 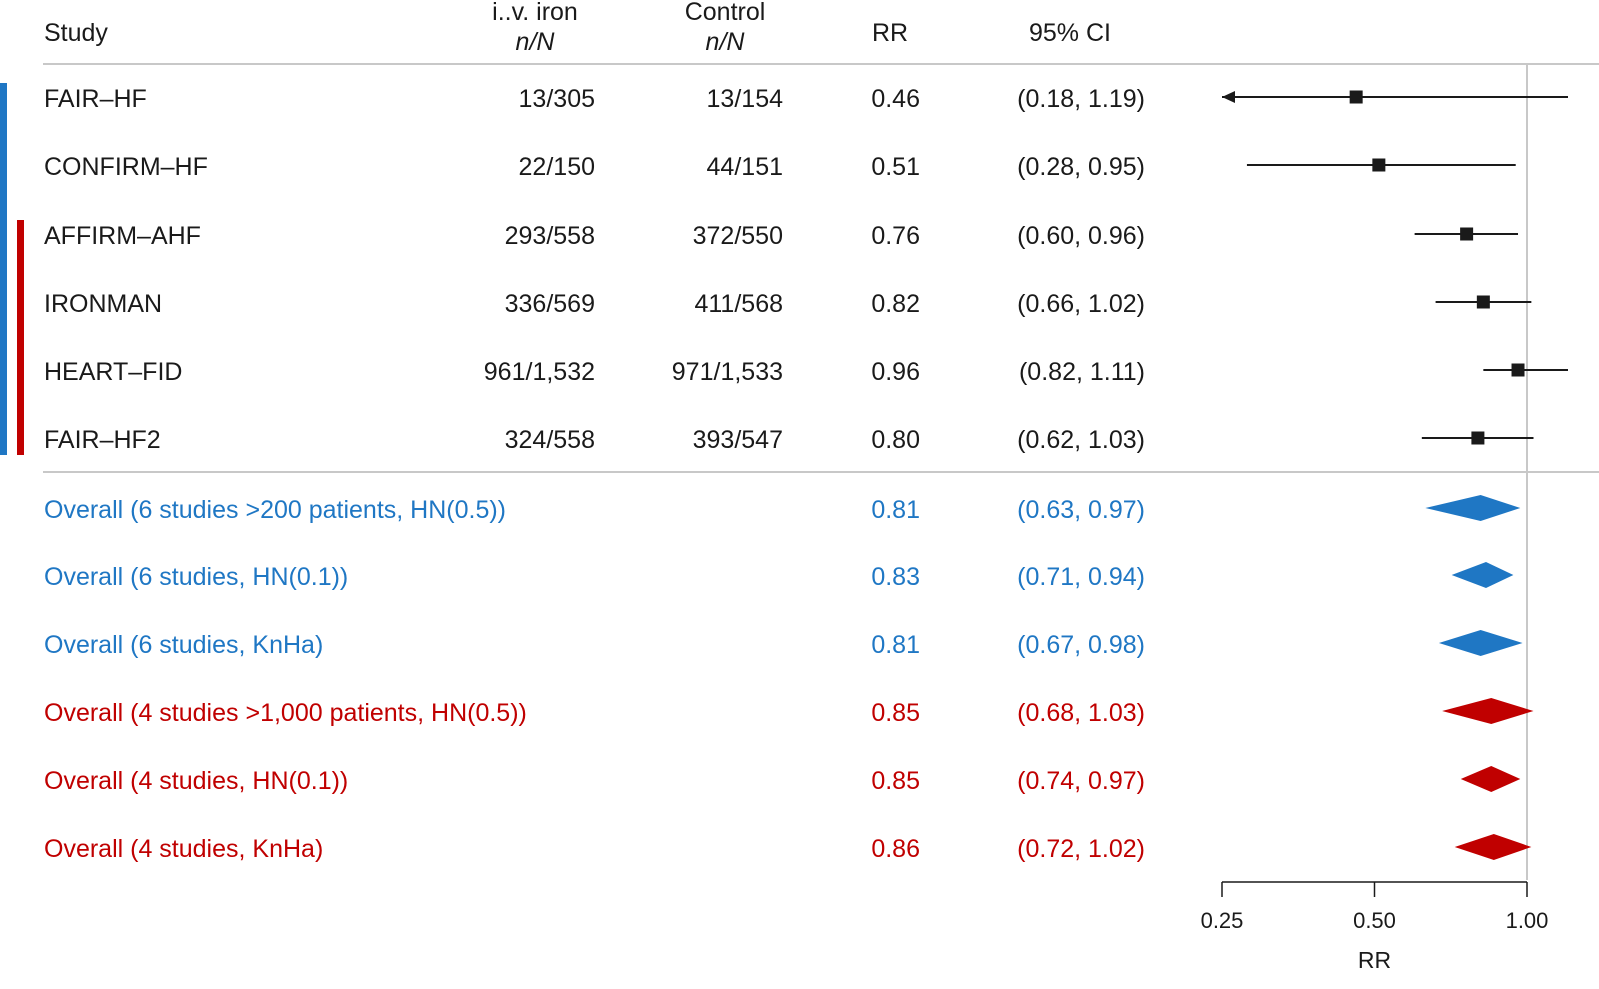 What do you see at coordinates (895, 304) in the screenshot?
I see `study-rr: 0.82` at bounding box center [895, 304].